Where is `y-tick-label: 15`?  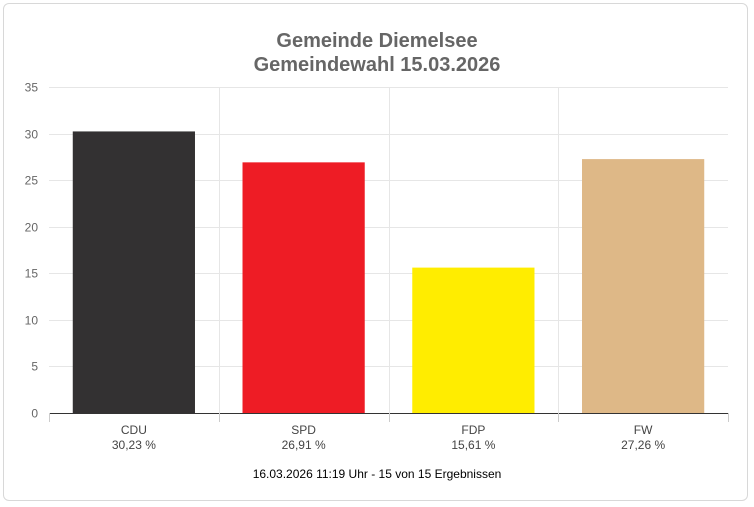 y-tick-label: 15 is located at coordinates (32, 274).